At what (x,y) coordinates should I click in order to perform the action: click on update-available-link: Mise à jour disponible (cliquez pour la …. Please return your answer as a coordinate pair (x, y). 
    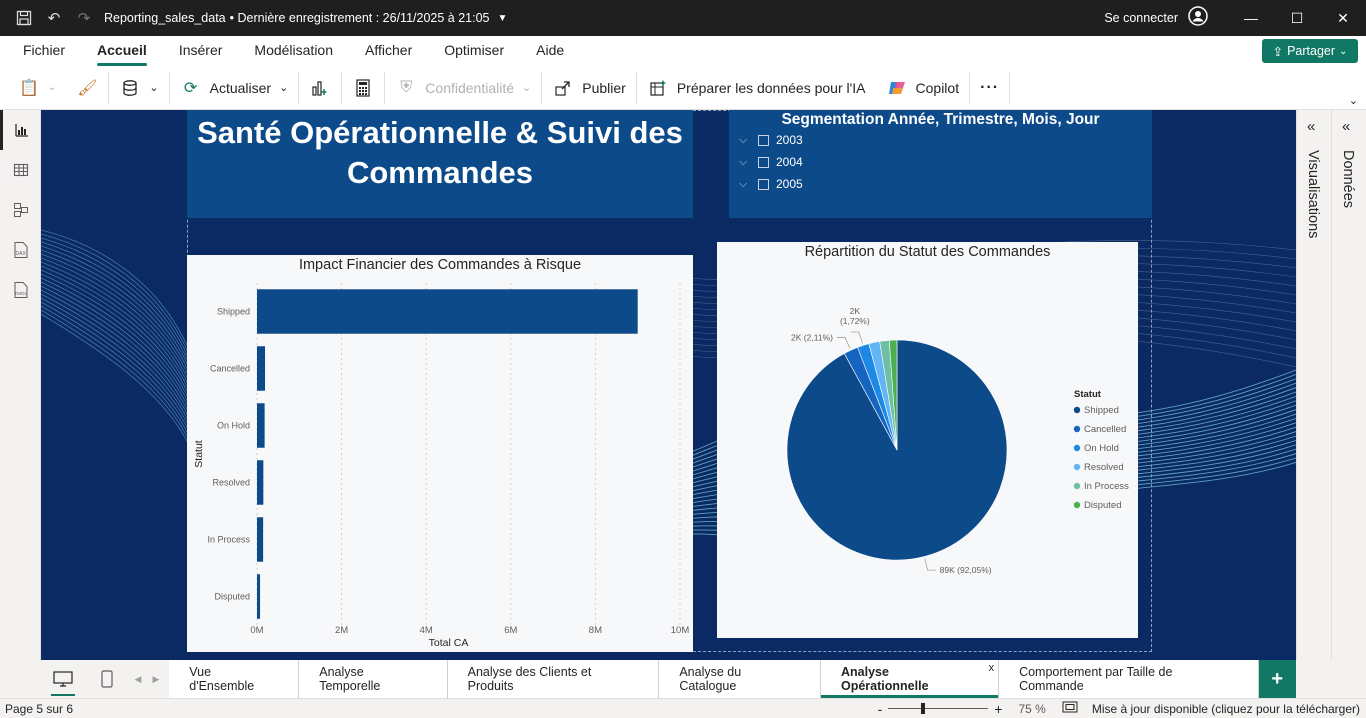
    Looking at the image, I should click on (1225, 708).